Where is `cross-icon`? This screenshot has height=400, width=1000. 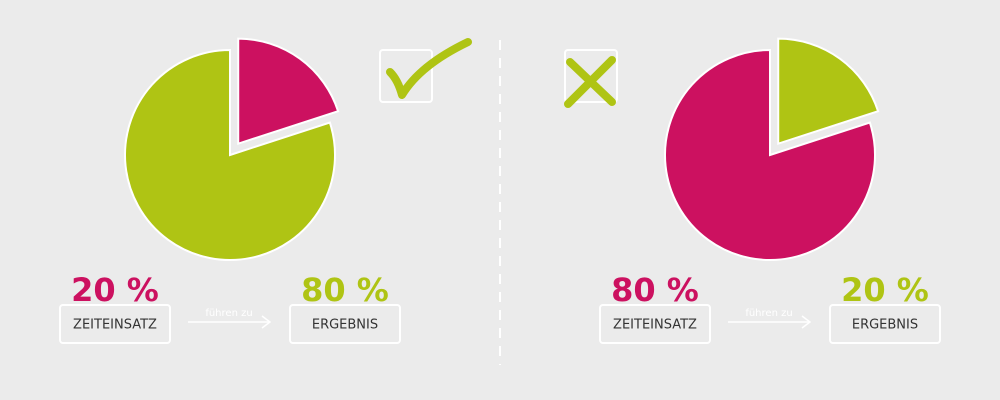
cross-icon is located at coordinates (591, 78).